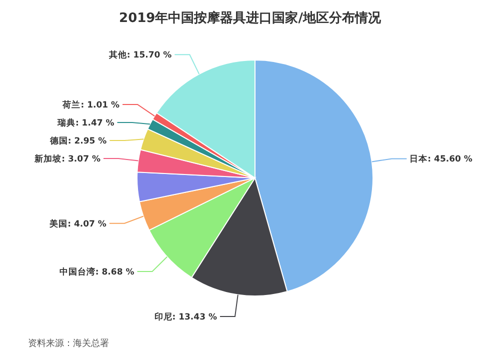  What do you see at coordinates (77, 224) in the screenshot?
I see `slice-label: 美国: 4.07 %` at bounding box center [77, 224].